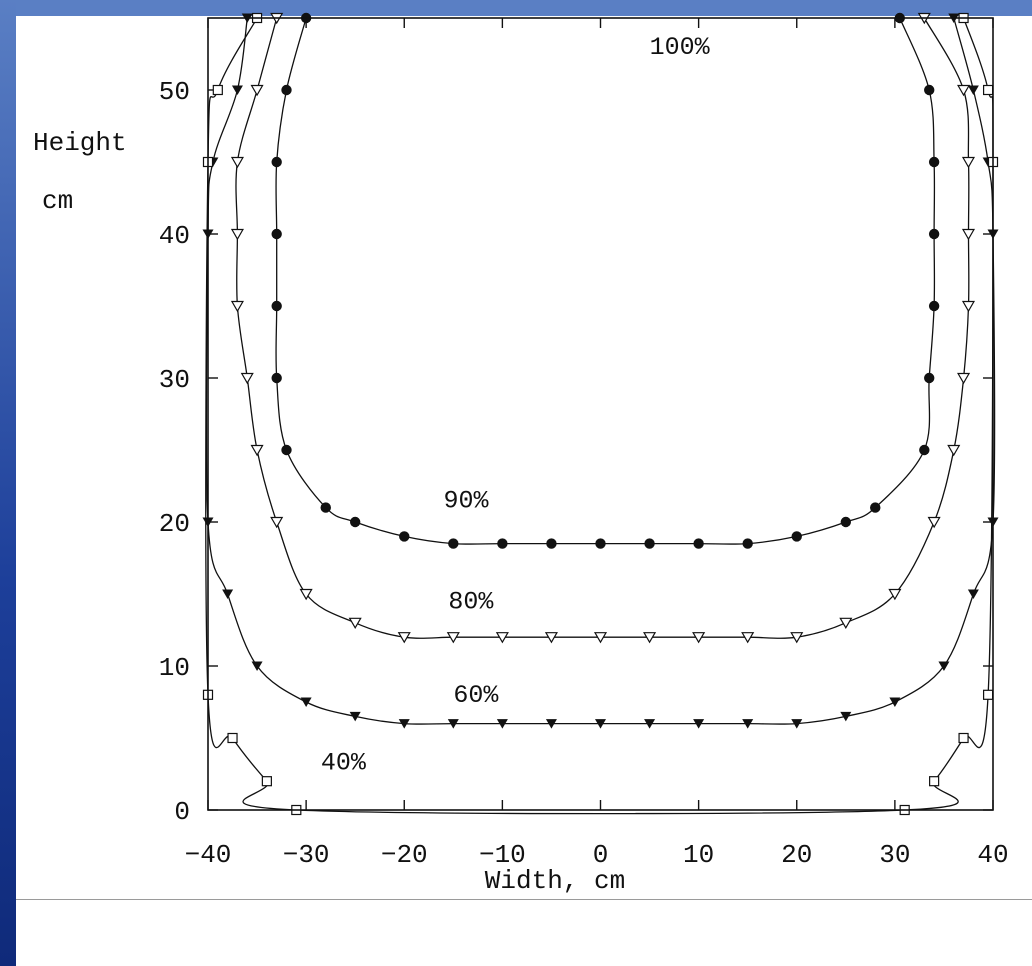 The height and width of the screenshot is (966, 1032). What do you see at coordinates (174, 452) in the screenshot?
I see `y-tick-labels: 0 10 20 30 40 50` at bounding box center [174, 452].